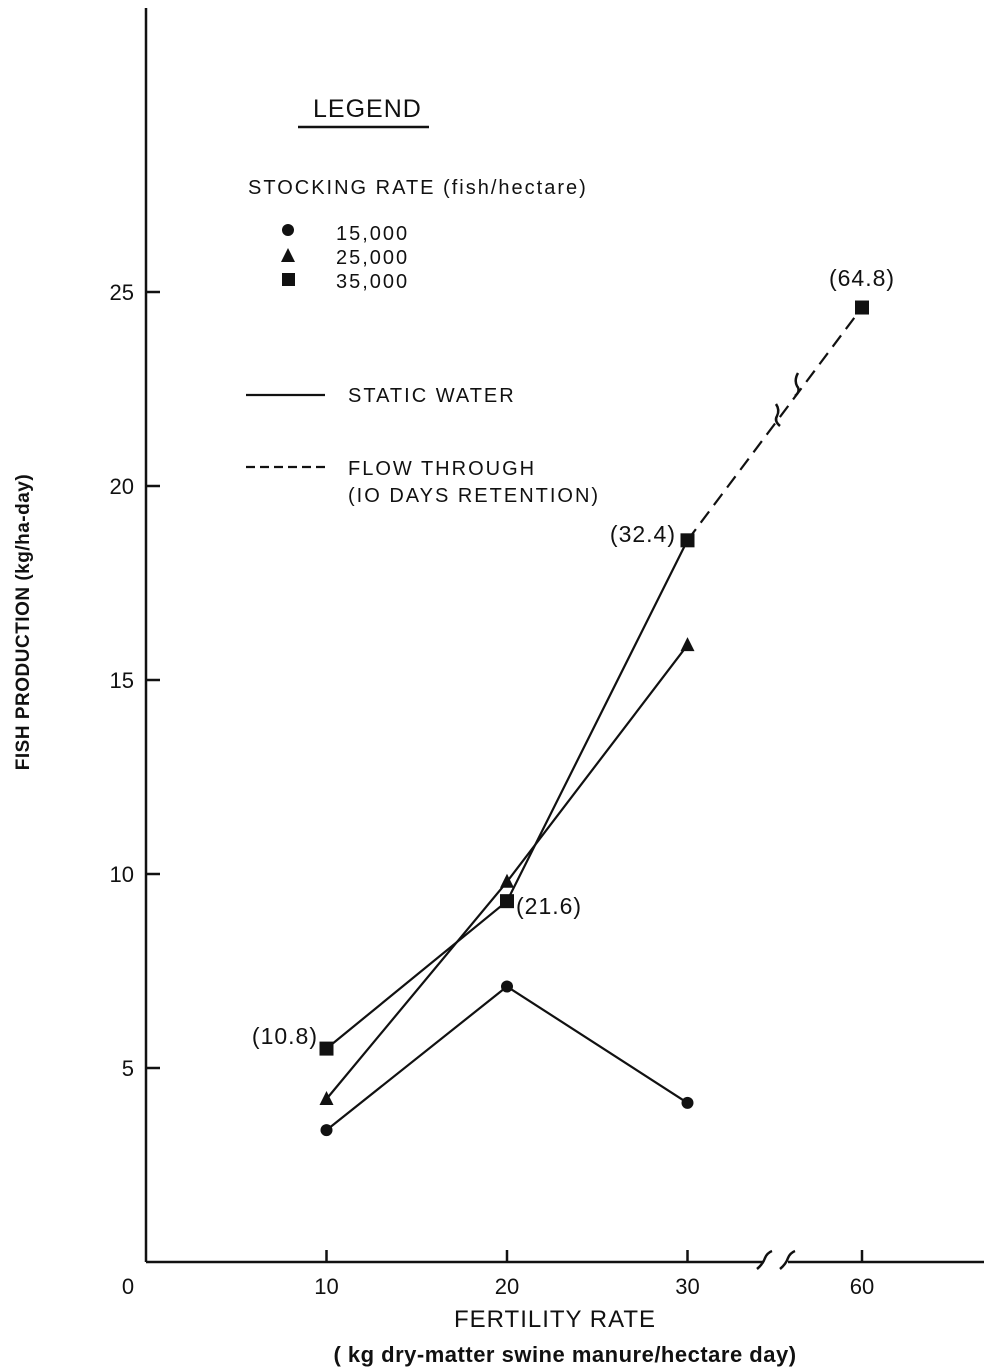 The width and height of the screenshot is (984, 1371). I want to click on marker-triangle-x20, so click(507, 880).